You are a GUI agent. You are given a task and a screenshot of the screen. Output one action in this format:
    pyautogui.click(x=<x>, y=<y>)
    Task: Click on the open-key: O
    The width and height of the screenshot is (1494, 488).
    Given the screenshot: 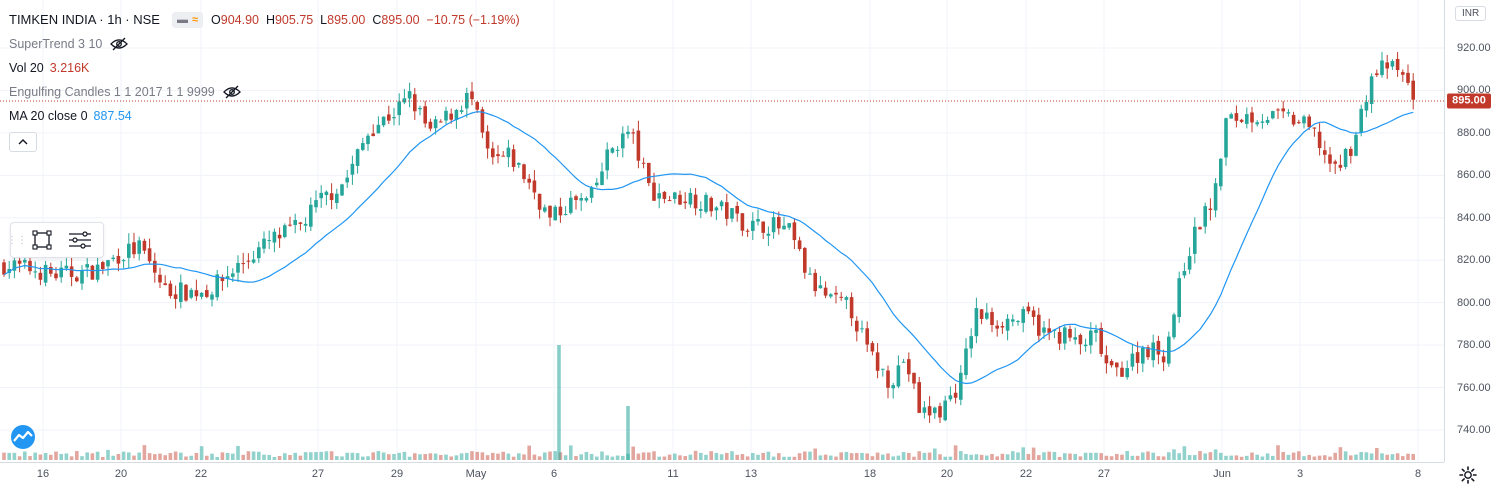 What is the action you would take?
    pyautogui.click(x=216, y=20)
    